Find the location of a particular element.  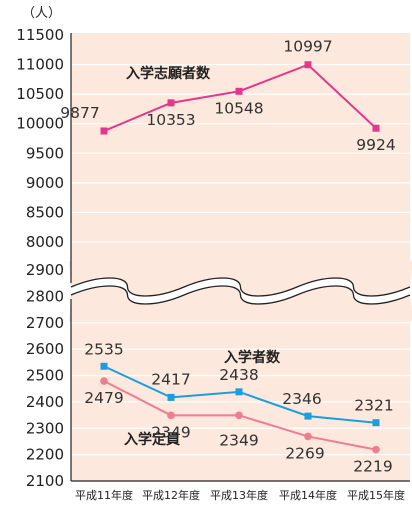

data-label: 2479 is located at coordinates (103, 398).